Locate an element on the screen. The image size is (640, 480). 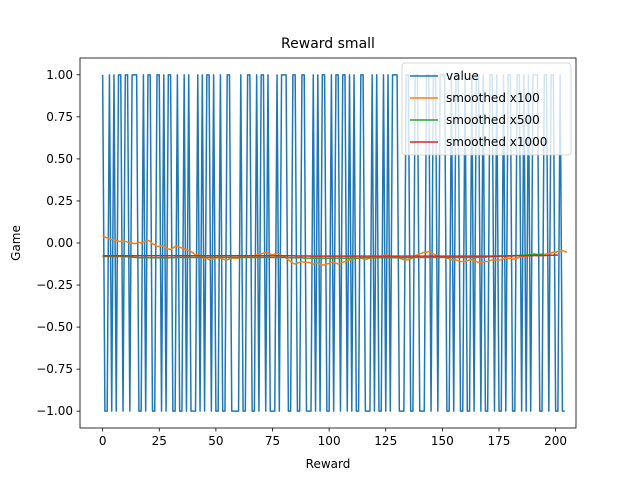
x-axis: 0 25 50 75 100 125 150 175 200 is located at coordinates (333, 438).